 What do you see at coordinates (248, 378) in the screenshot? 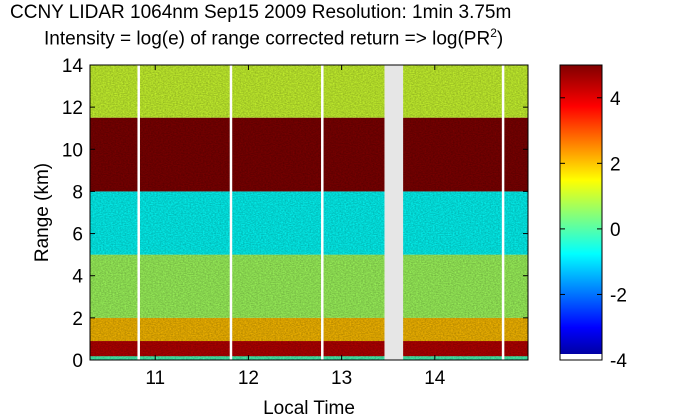
I see `x-tick-label-12: 12` at bounding box center [248, 378].